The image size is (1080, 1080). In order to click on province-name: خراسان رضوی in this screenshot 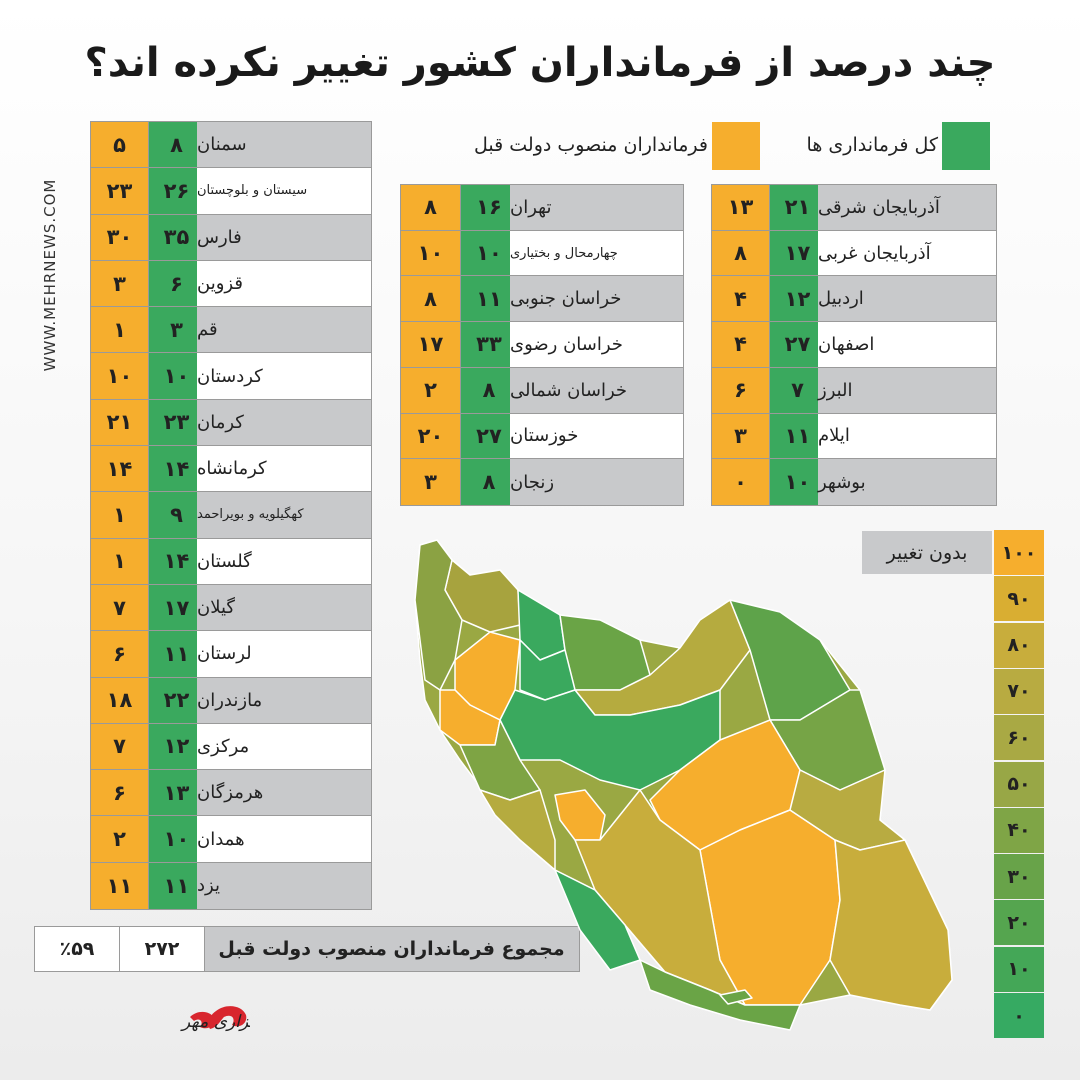, I will do `click(596, 344)`.